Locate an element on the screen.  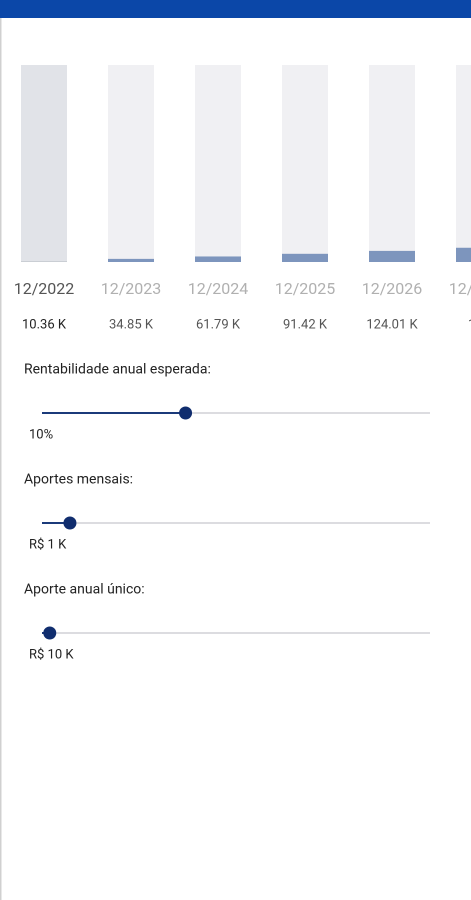
category-label: 12/2027 is located at coordinates (460, 288).